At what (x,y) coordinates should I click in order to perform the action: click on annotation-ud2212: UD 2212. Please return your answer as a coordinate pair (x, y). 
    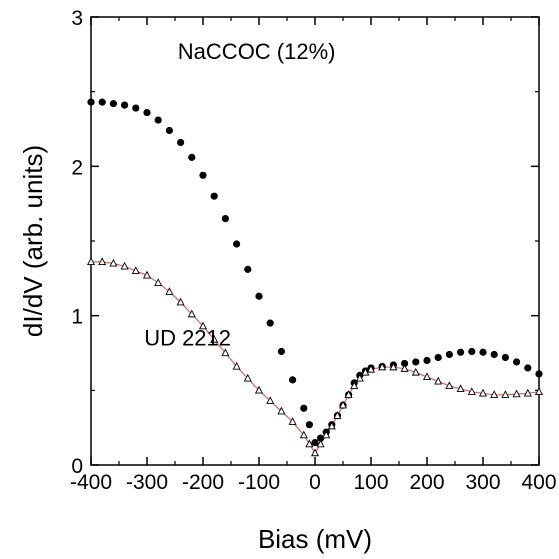
    Looking at the image, I should click on (187, 338).